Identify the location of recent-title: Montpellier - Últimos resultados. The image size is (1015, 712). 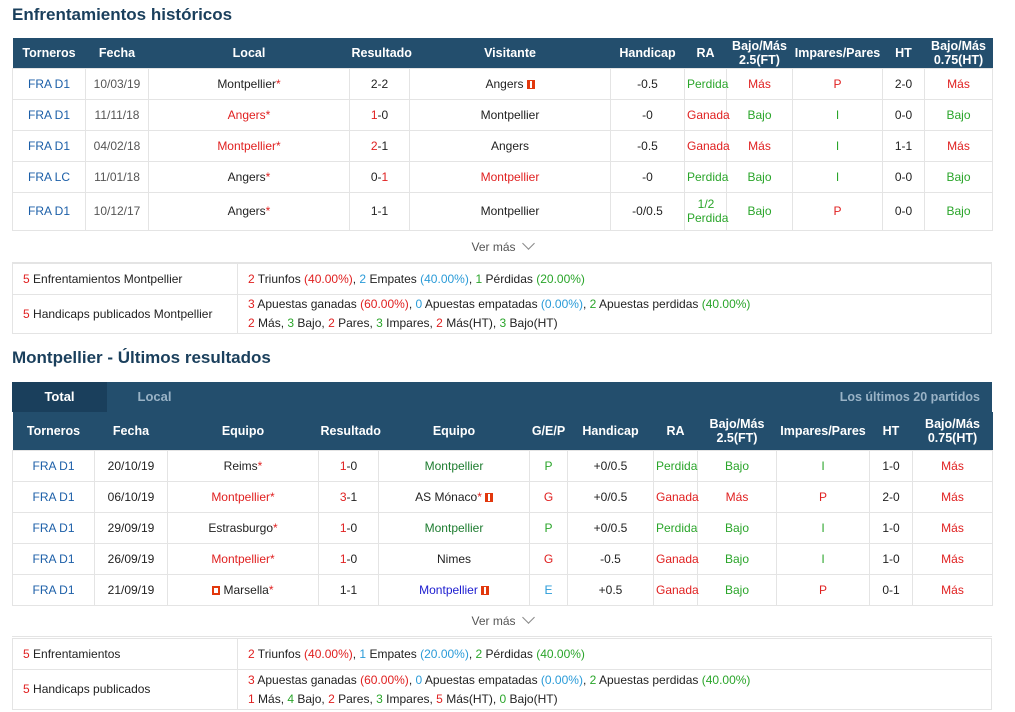
(141, 357).